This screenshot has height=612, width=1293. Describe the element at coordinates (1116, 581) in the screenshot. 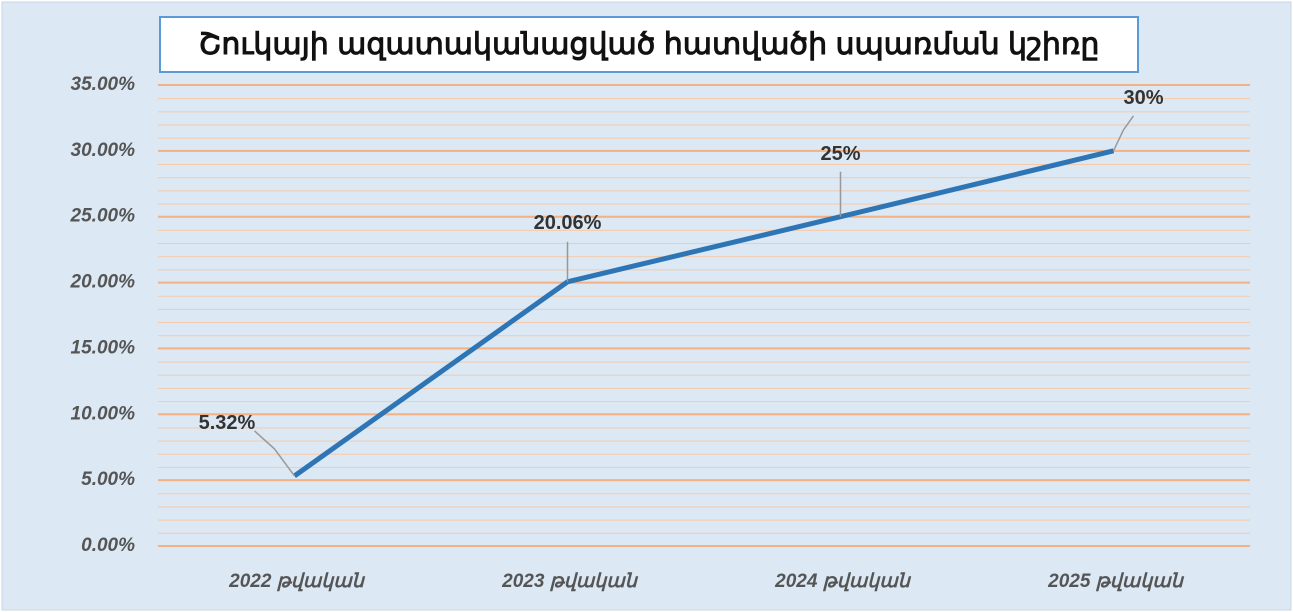

I see `x-tick-label: 2025 թվական` at that location.